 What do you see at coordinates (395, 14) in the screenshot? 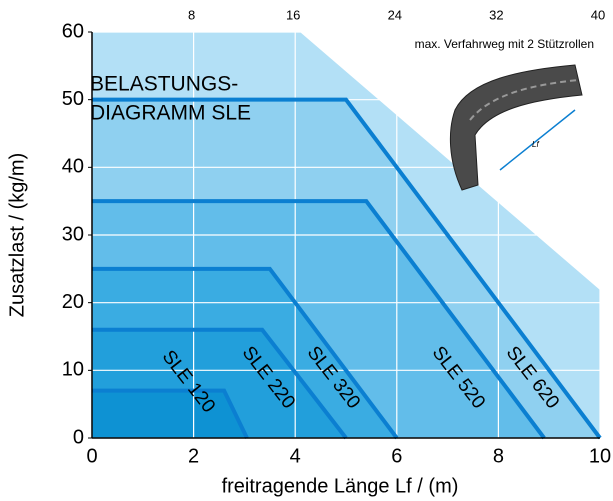
I see `x2-tick-label: 24` at bounding box center [395, 14].